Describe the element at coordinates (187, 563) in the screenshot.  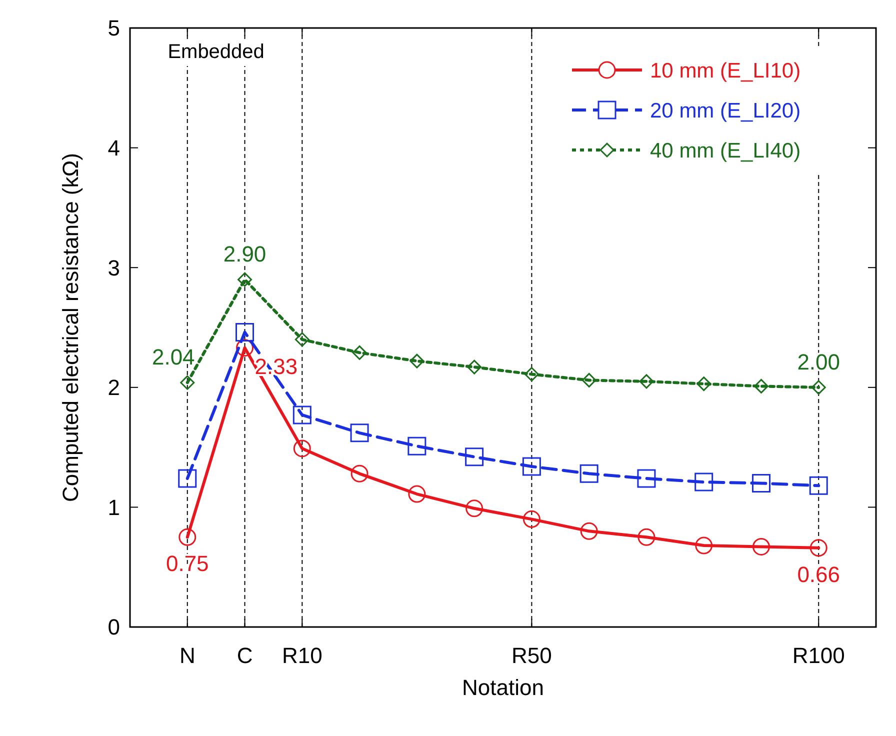
I see `data-label: 0.75` at that location.